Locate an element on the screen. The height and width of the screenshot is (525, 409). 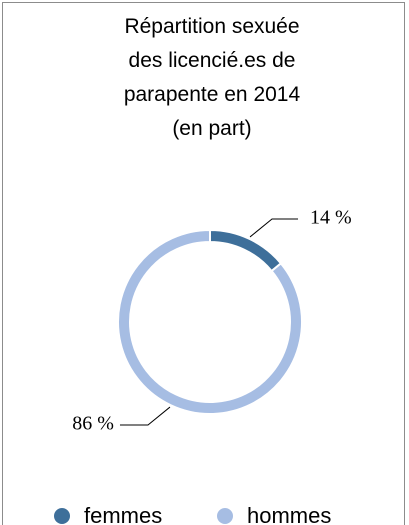
legend-label: femmes is located at coordinates (123, 514).